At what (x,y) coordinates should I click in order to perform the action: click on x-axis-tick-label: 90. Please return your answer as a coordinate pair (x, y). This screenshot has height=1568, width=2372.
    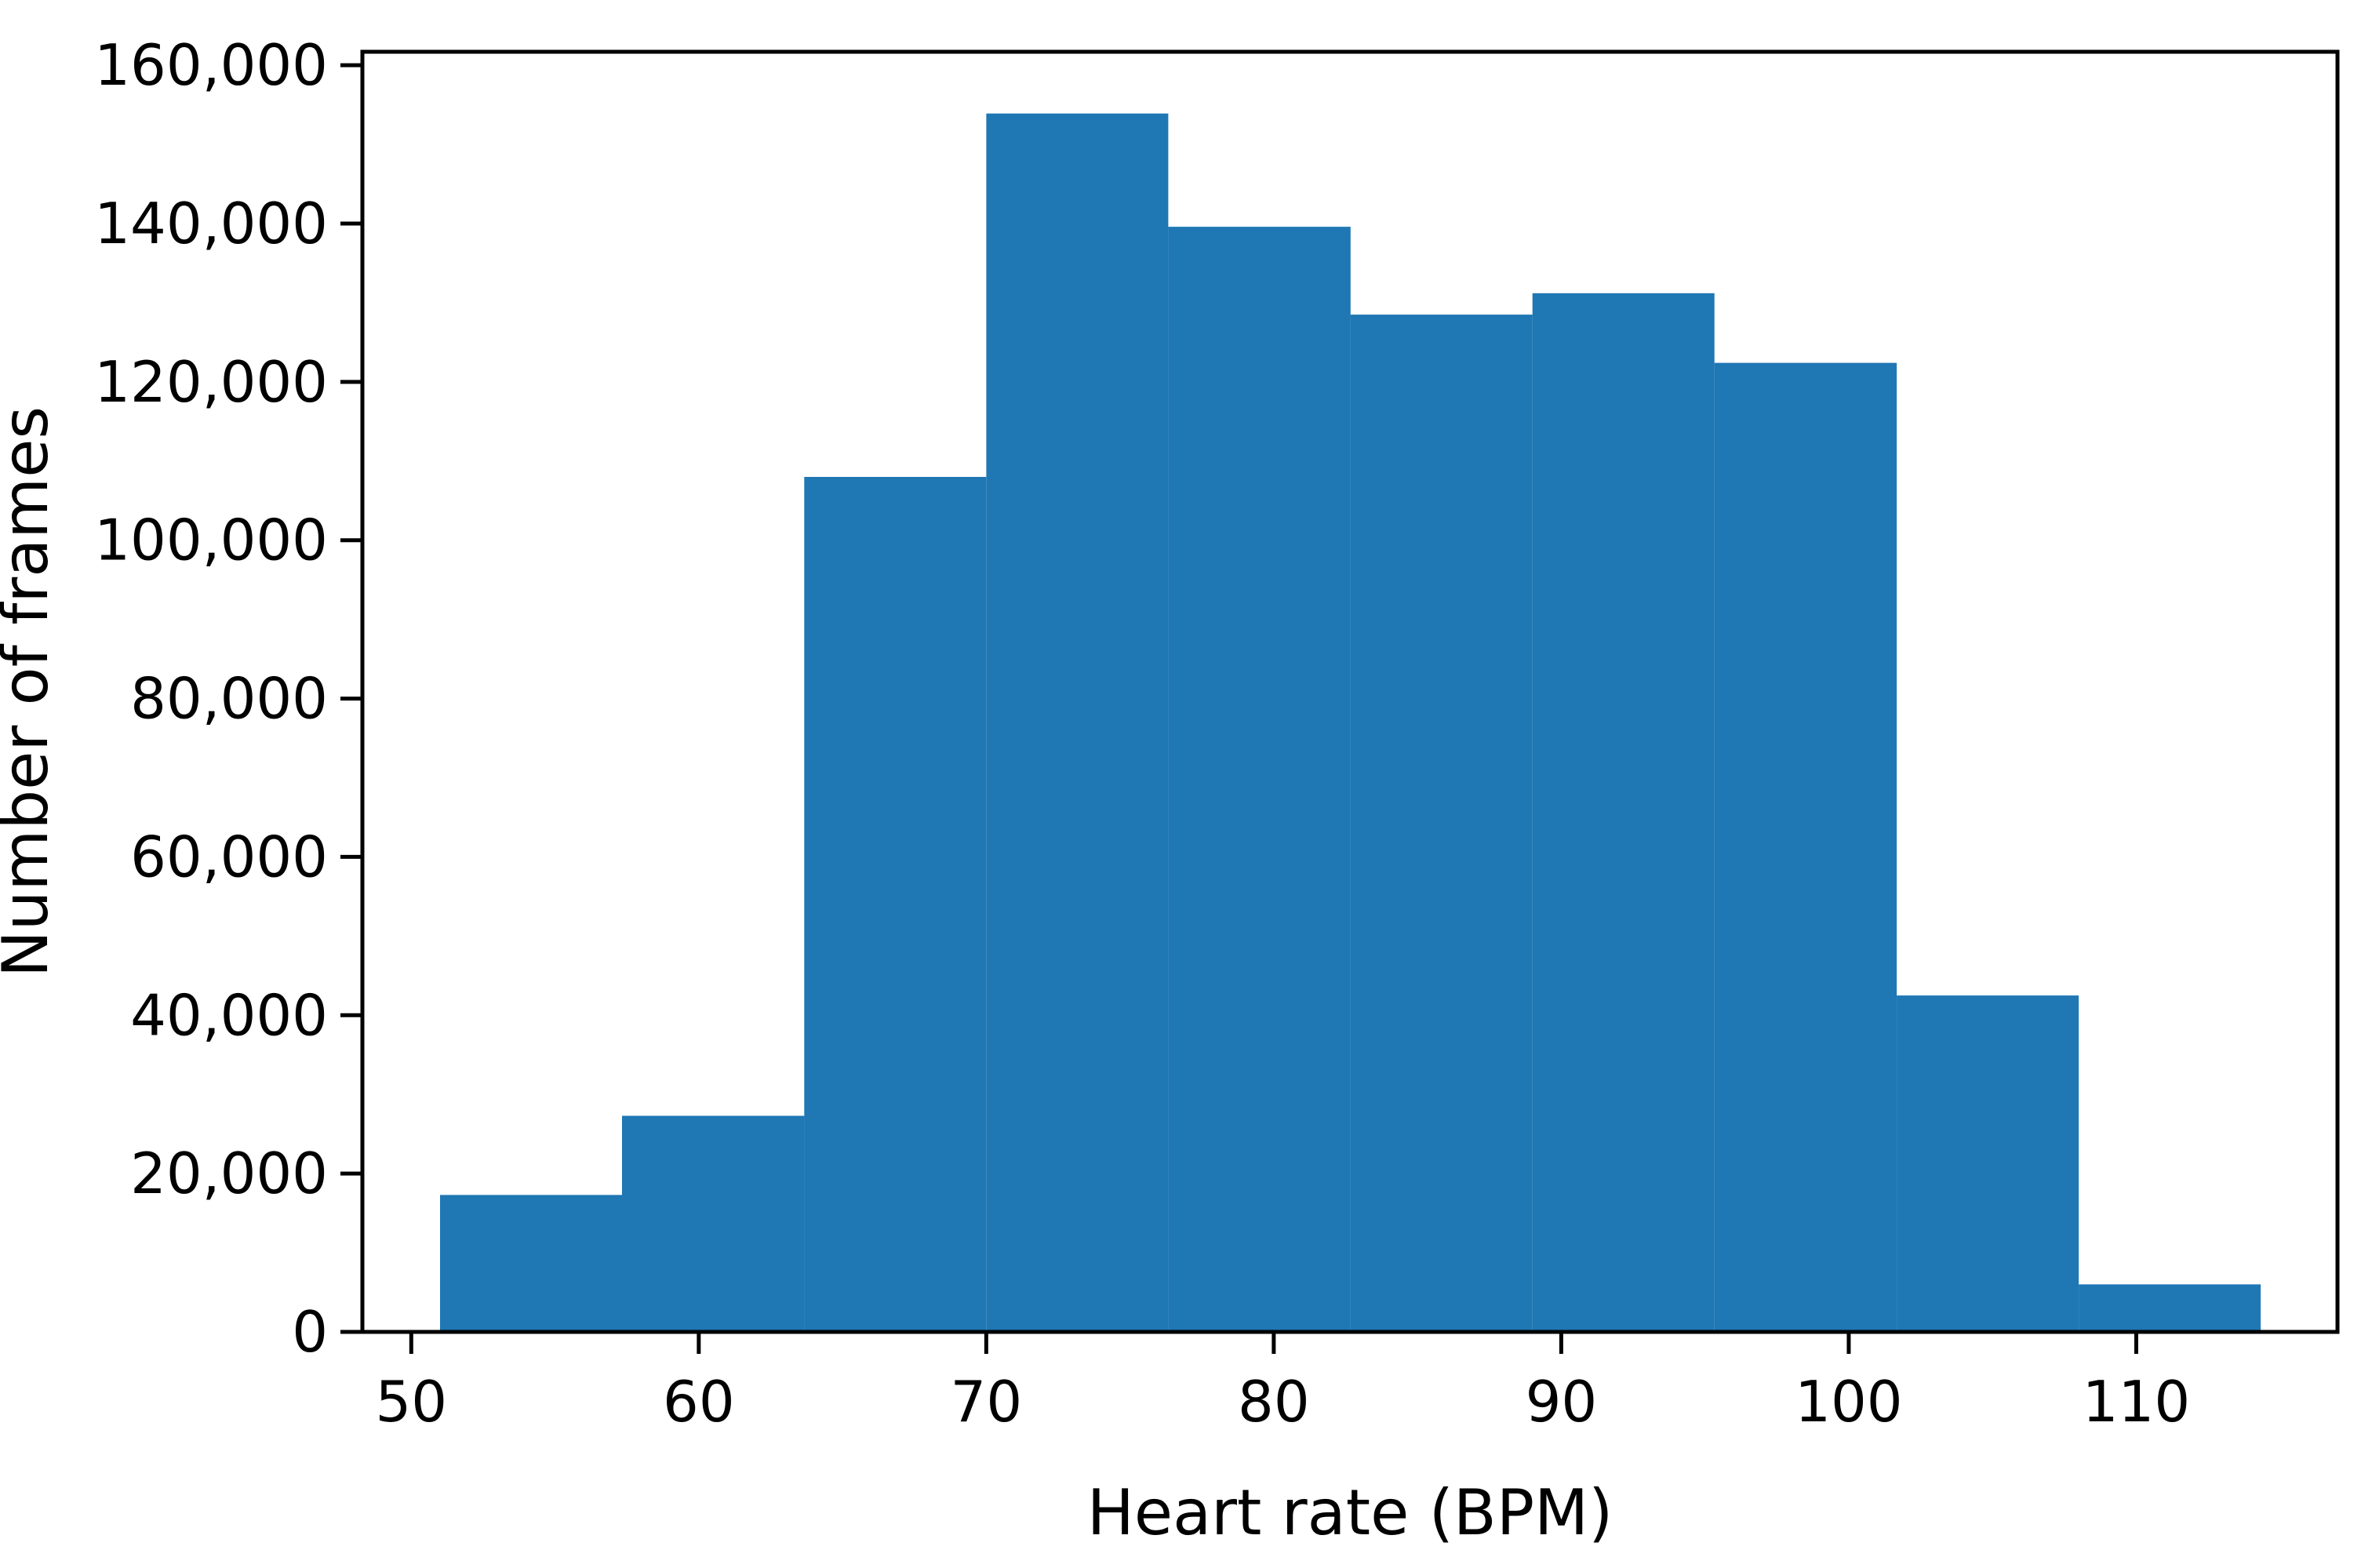
    Looking at the image, I should click on (1562, 1402).